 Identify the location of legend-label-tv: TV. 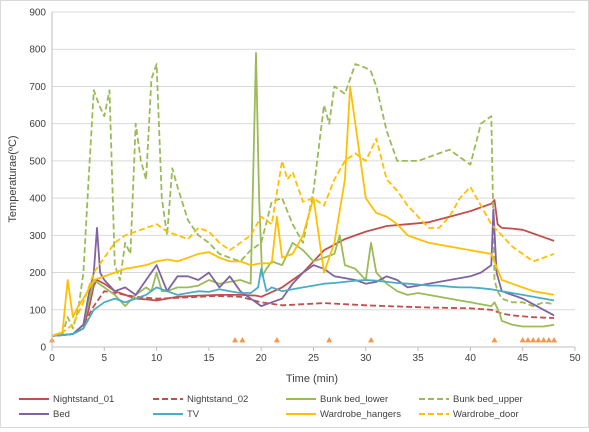
(193, 414).